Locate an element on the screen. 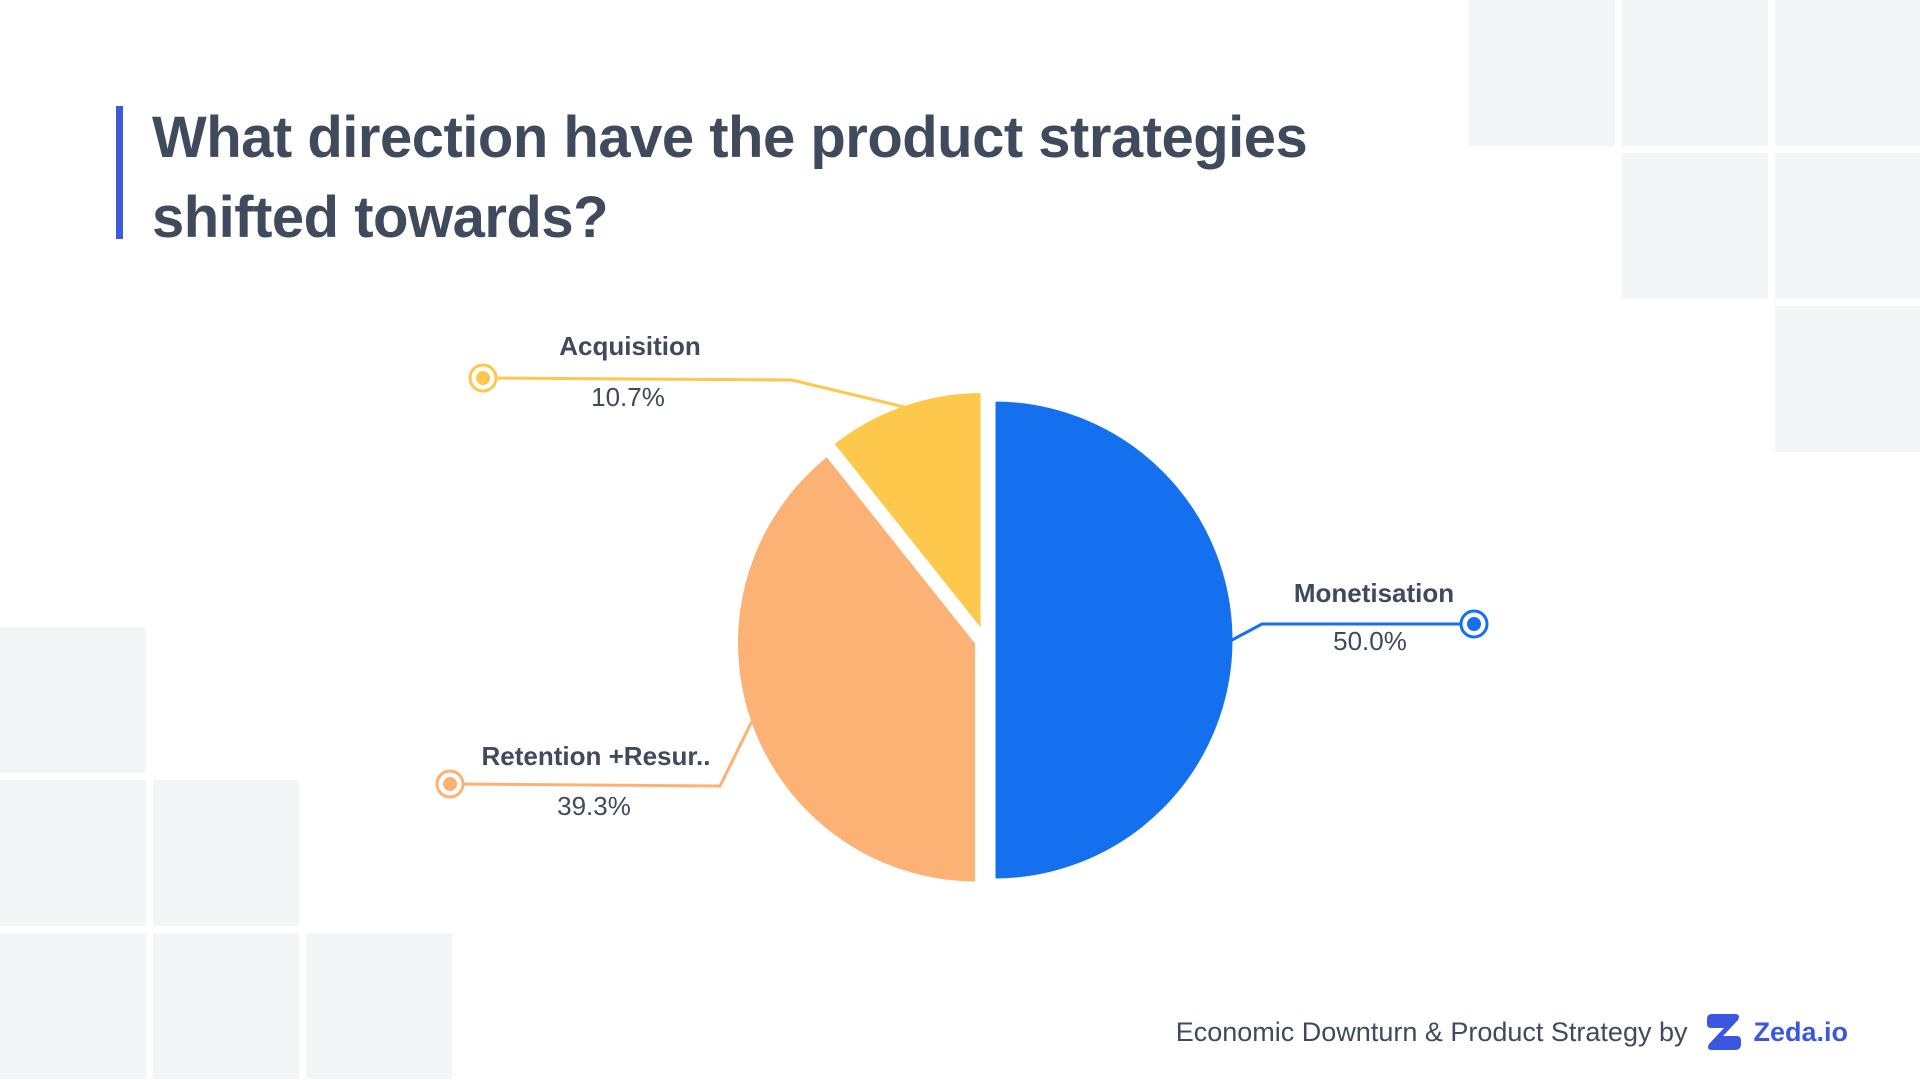  slice-value-label: 50.0% is located at coordinates (1370, 641).